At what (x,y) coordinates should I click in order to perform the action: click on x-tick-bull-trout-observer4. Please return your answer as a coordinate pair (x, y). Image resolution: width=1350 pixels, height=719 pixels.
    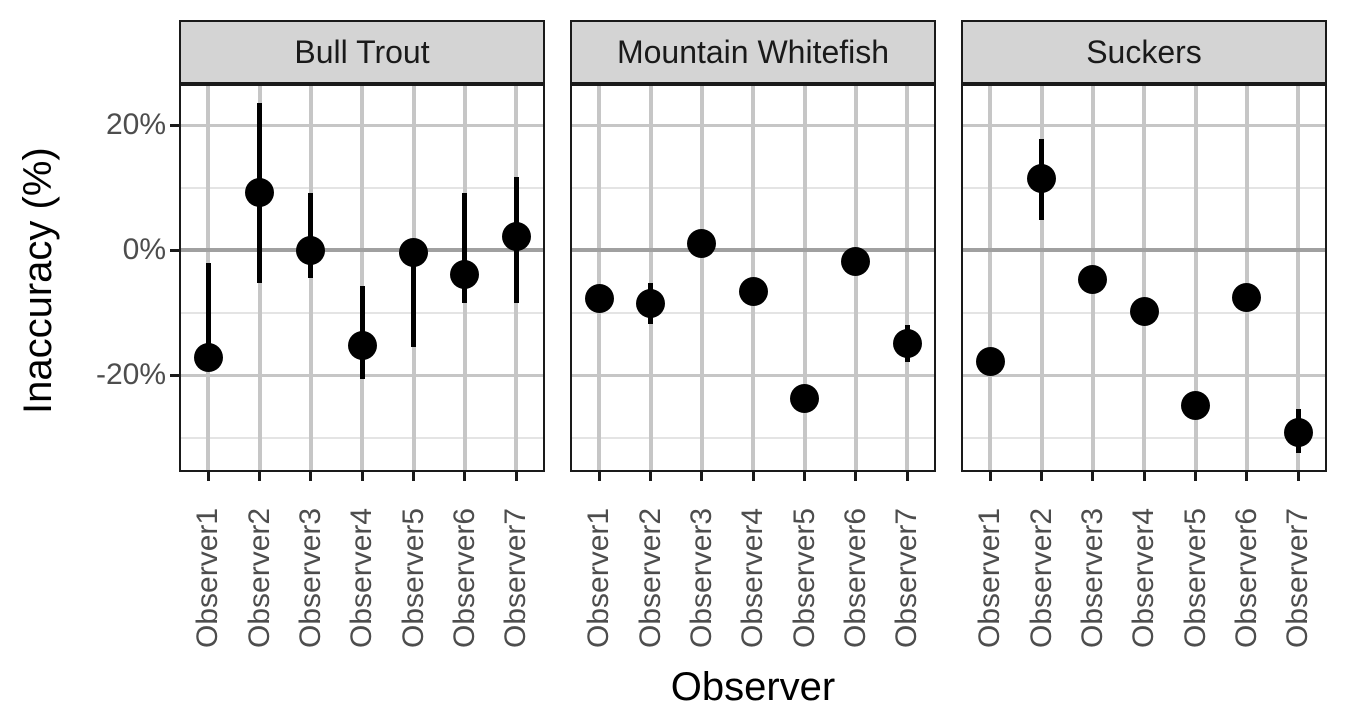
    Looking at the image, I should click on (362, 476).